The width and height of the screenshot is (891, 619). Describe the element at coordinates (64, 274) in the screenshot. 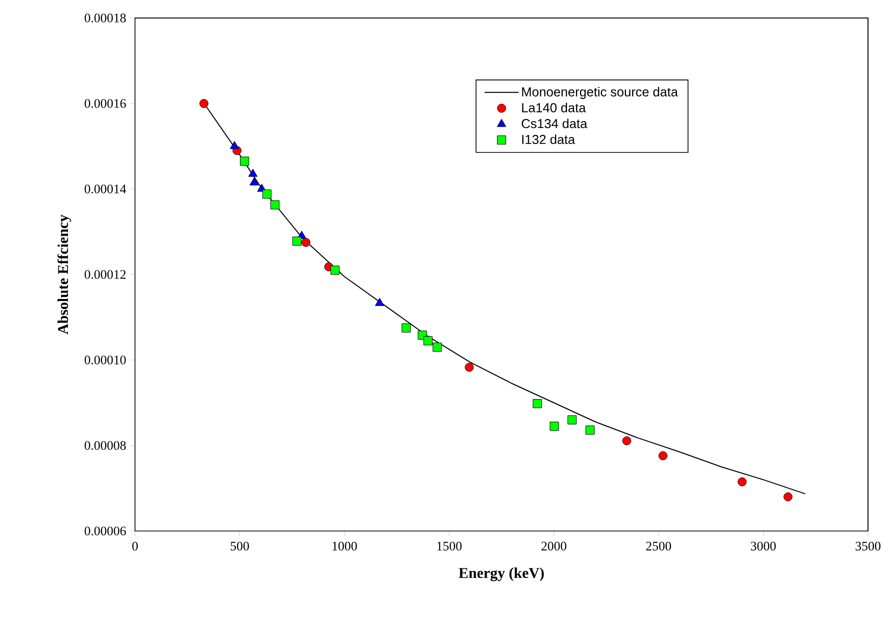

I see `y-axis-title: Absolute Effciency` at that location.